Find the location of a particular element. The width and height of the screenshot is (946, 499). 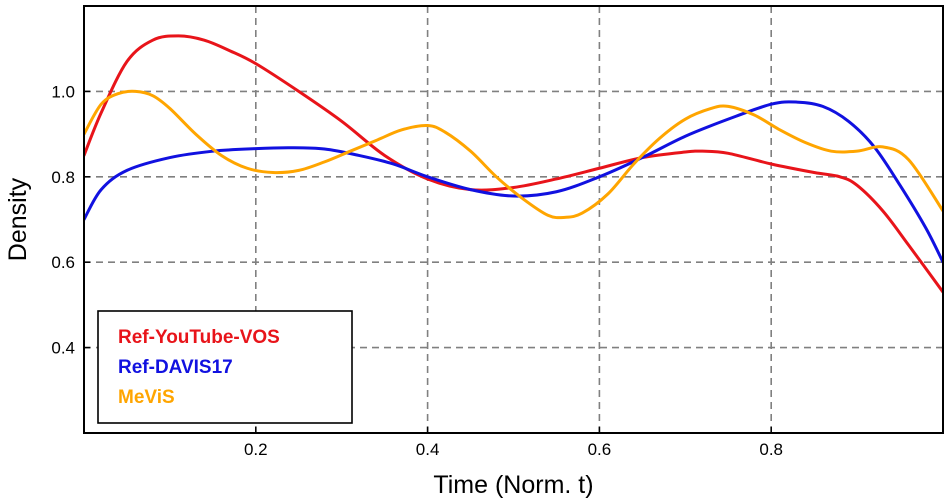

legend-entry: Ref-YouTube-VOS is located at coordinates (199, 337).